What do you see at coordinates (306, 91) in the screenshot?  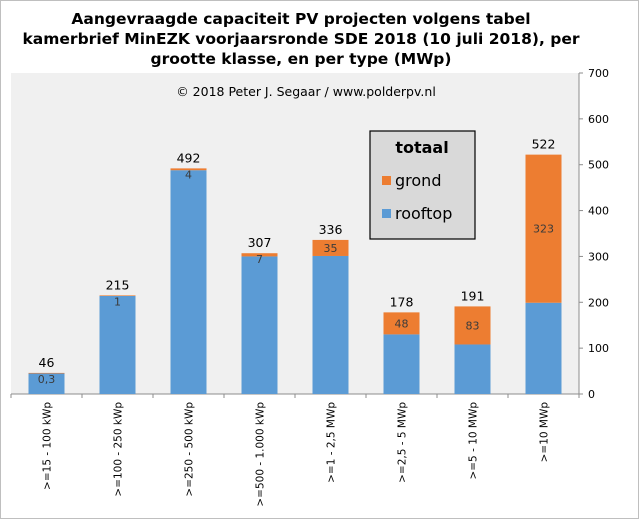 I see `copyright-annotation: © 2018 Peter J. Segaar / www.polderpv.nl` at bounding box center [306, 91].